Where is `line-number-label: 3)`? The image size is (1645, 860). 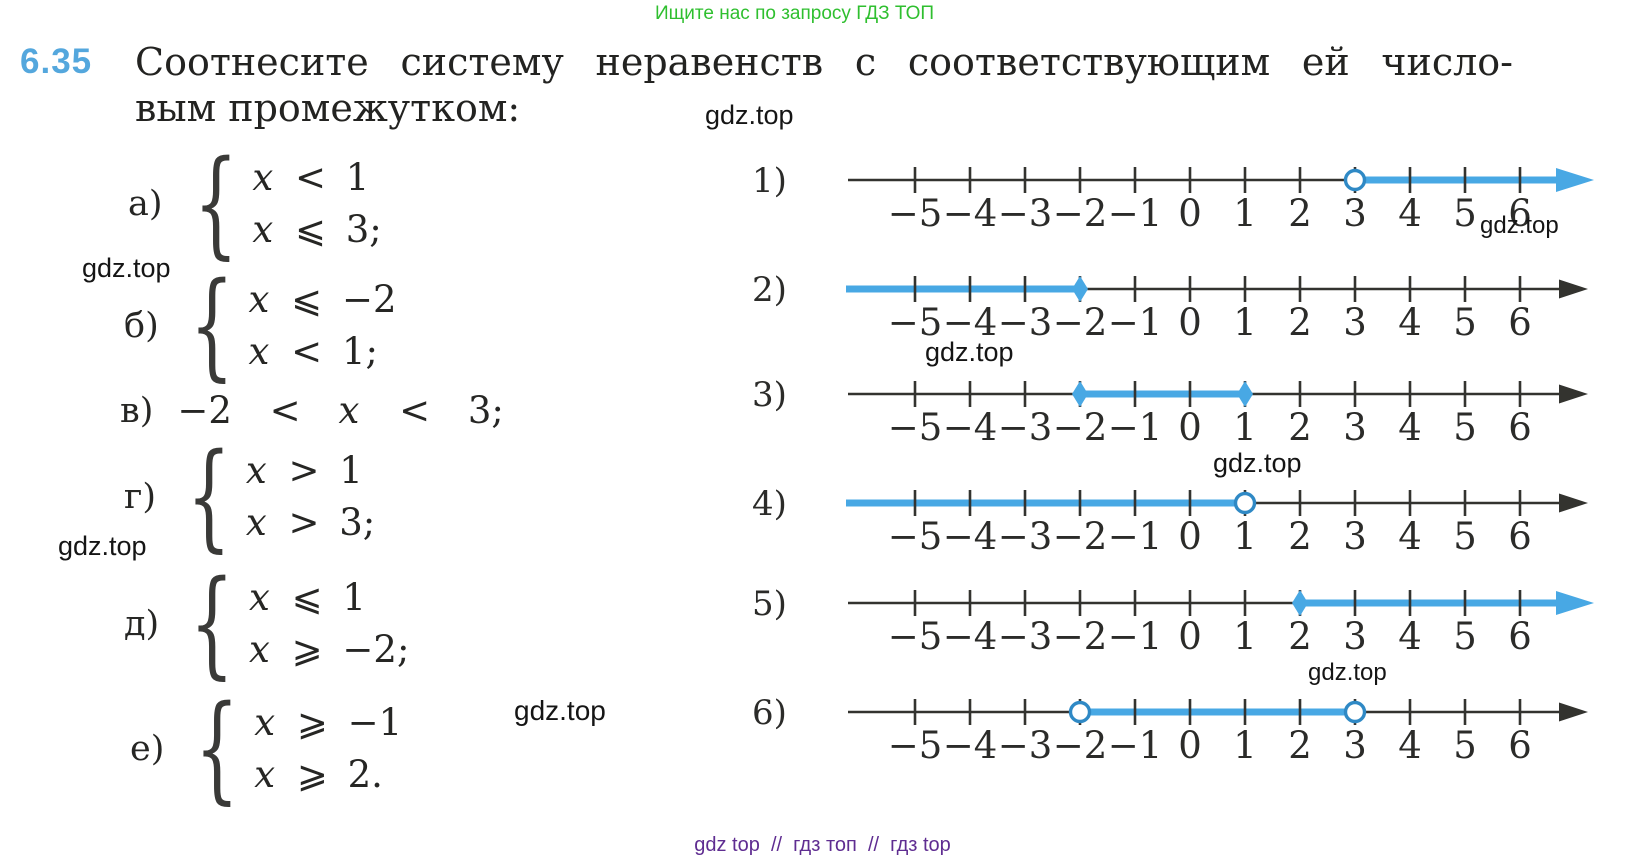 line-number-label: 3) is located at coordinates (769, 395).